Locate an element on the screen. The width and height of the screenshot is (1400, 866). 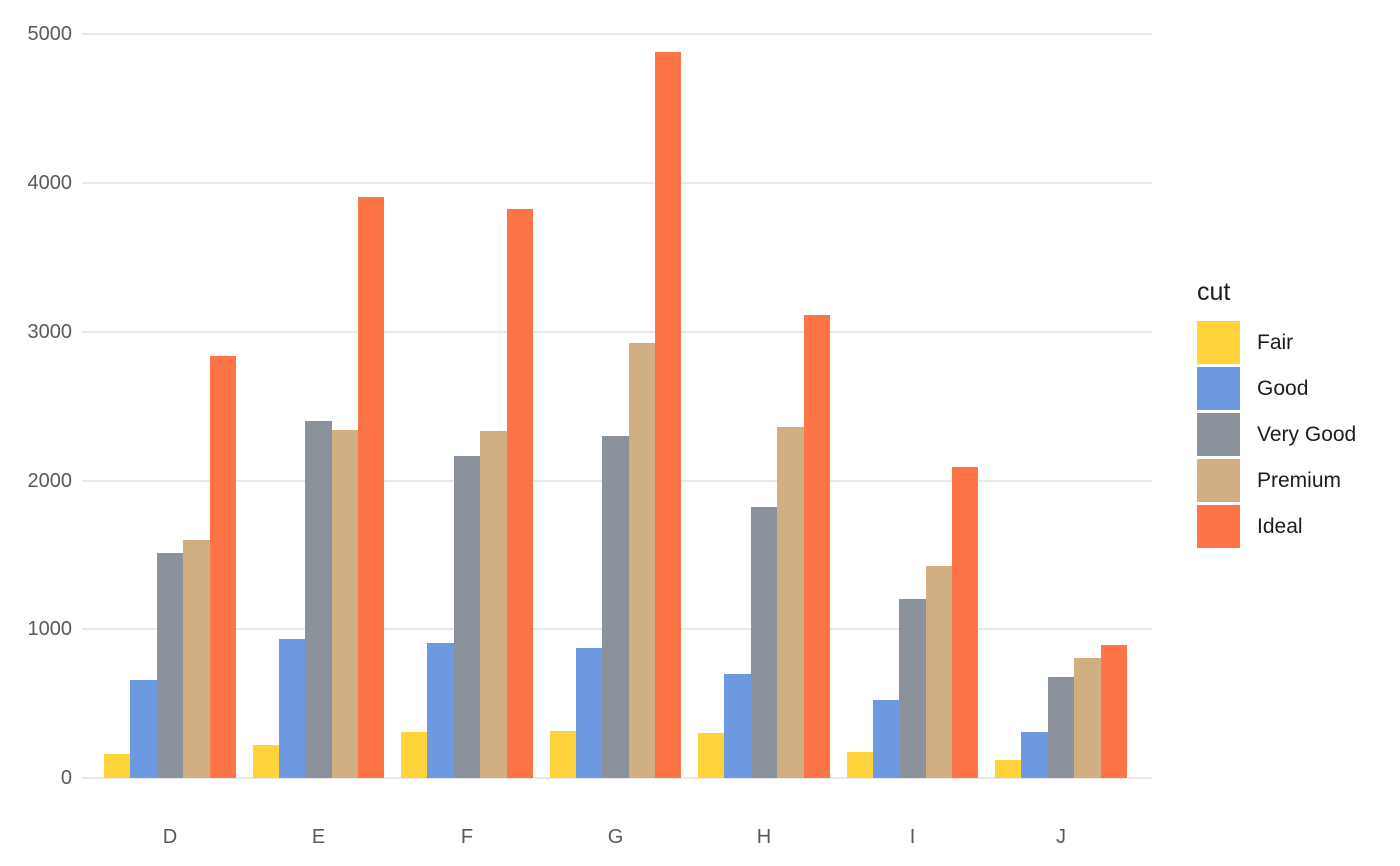
bar-G-very-good is located at coordinates (615, 607).